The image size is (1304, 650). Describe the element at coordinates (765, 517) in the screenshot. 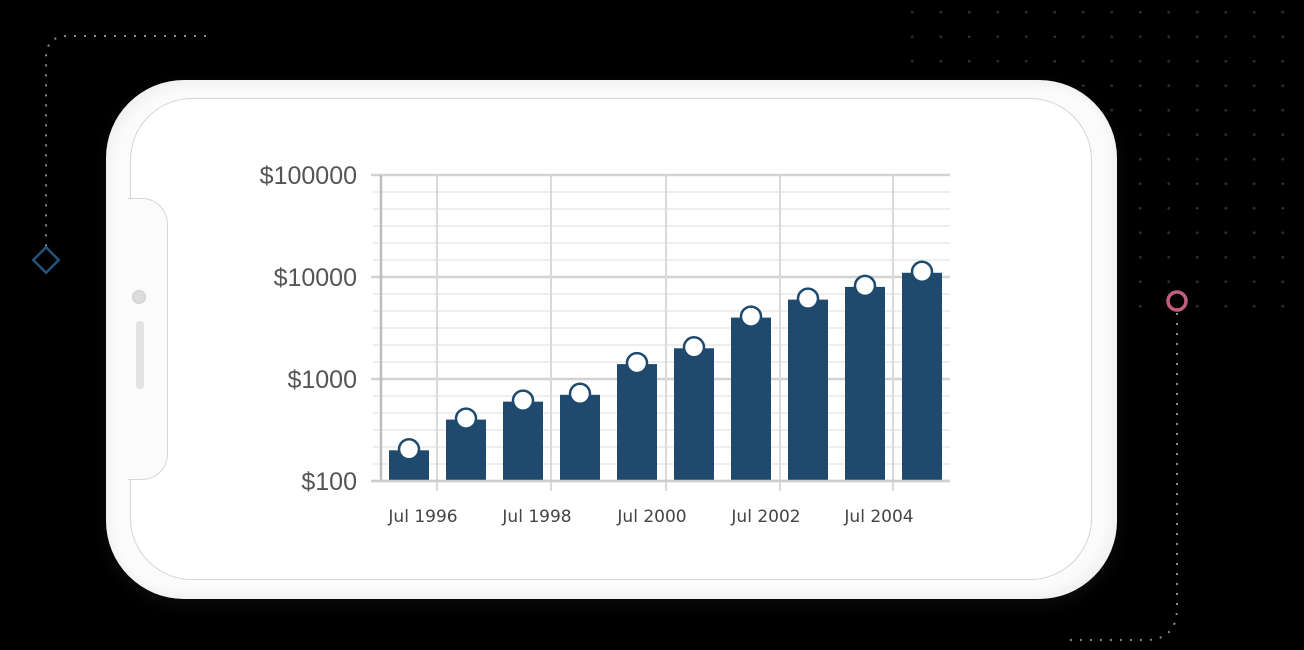

I see `x-tick-label: Jul 2002` at that location.